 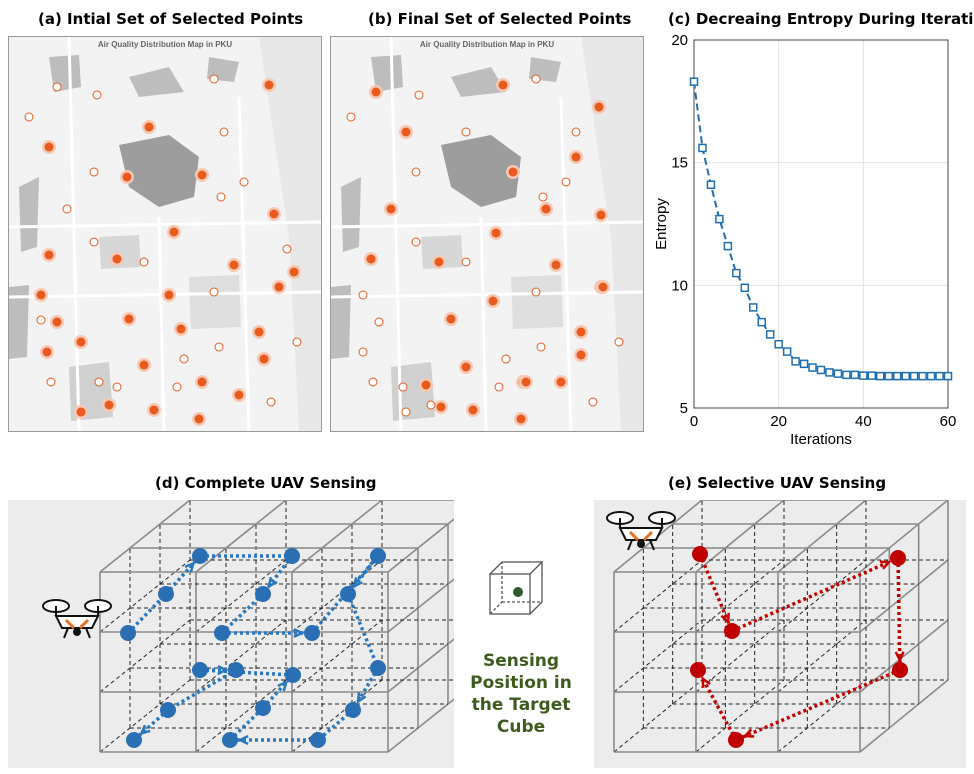 I want to click on grid-cube, so click(x=289, y=626).